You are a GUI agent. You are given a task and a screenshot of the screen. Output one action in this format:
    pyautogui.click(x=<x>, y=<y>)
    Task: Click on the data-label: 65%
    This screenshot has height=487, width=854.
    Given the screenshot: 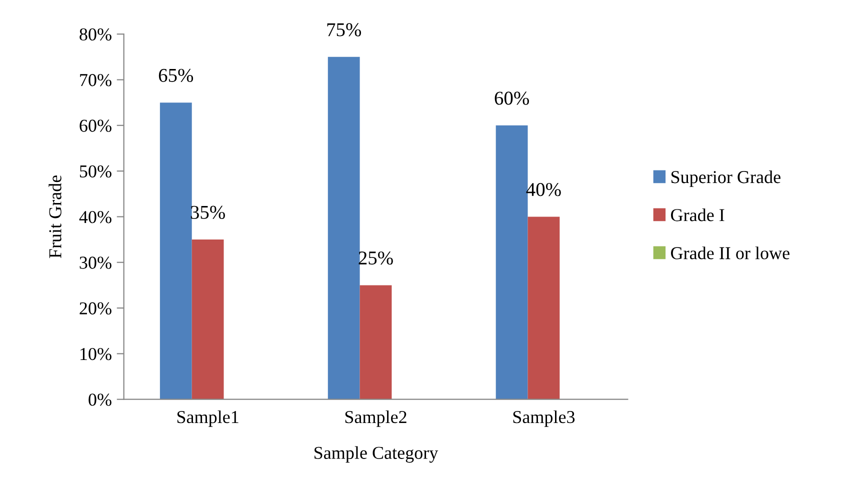 What is the action you would take?
    pyautogui.click(x=176, y=75)
    